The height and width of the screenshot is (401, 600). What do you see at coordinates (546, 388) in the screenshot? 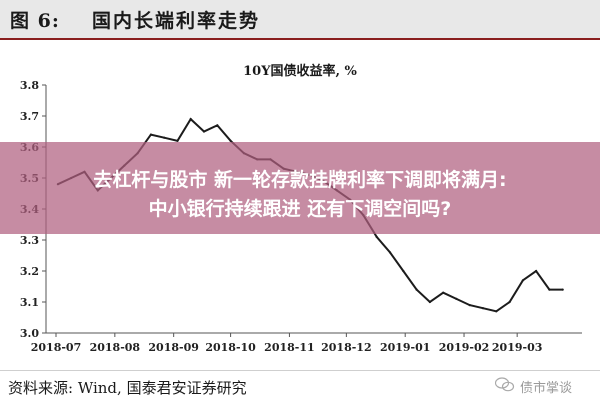
I see `brand-watermark: 债市掌谈` at bounding box center [546, 388].